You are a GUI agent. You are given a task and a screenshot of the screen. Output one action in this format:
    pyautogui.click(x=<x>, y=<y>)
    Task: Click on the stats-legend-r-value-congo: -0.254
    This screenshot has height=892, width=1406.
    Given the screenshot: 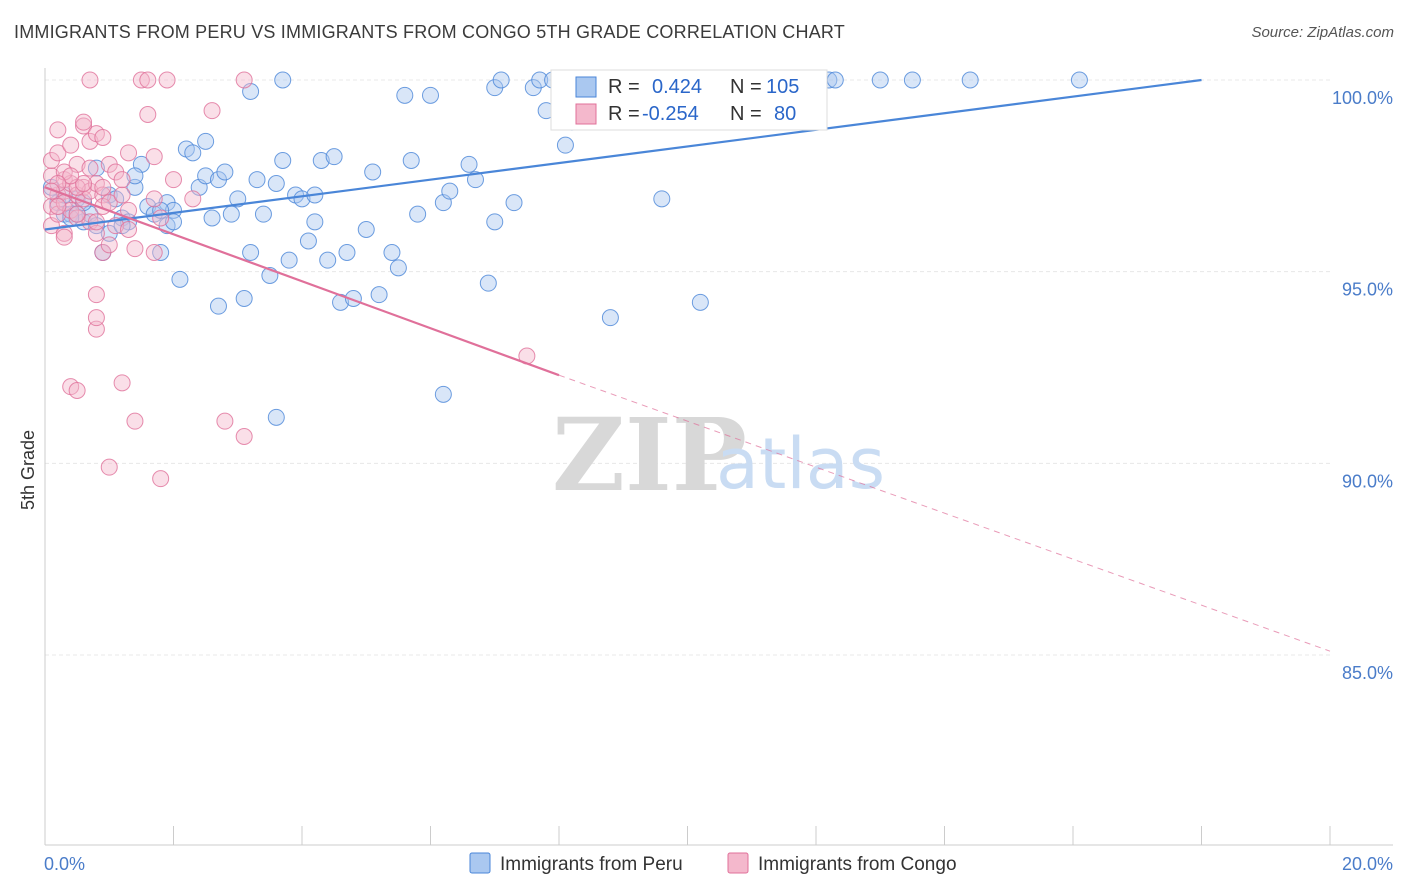 What is the action you would take?
    pyautogui.click(x=670, y=114)
    